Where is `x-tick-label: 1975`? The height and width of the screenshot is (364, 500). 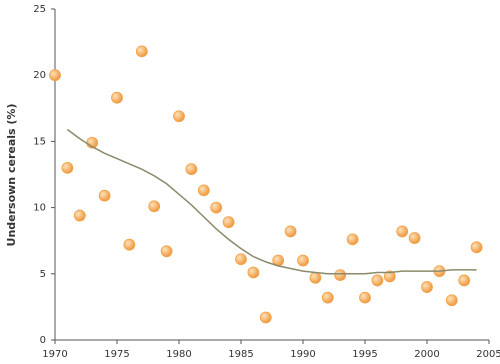 x-tick-label: 1975 is located at coordinates (116, 354).